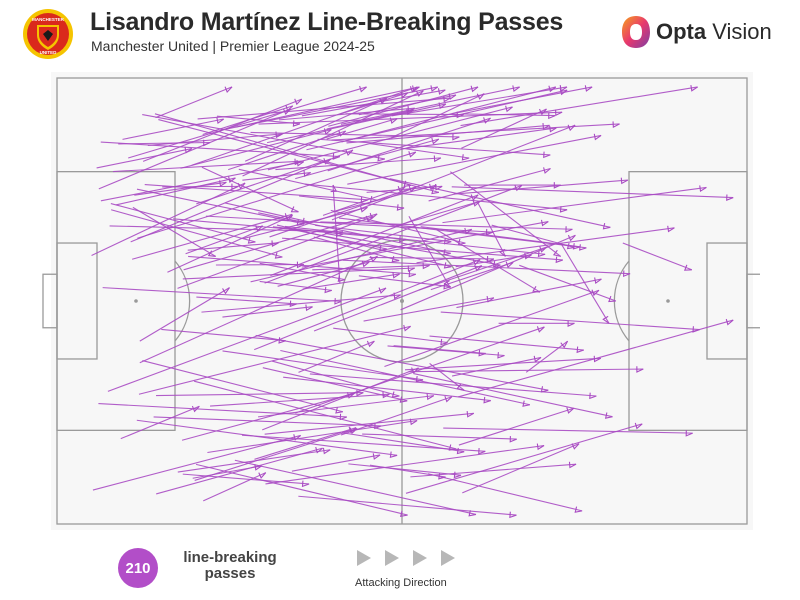 This screenshot has height=600, width=800. I want to click on brand-name-bold: Opta, so click(681, 31).